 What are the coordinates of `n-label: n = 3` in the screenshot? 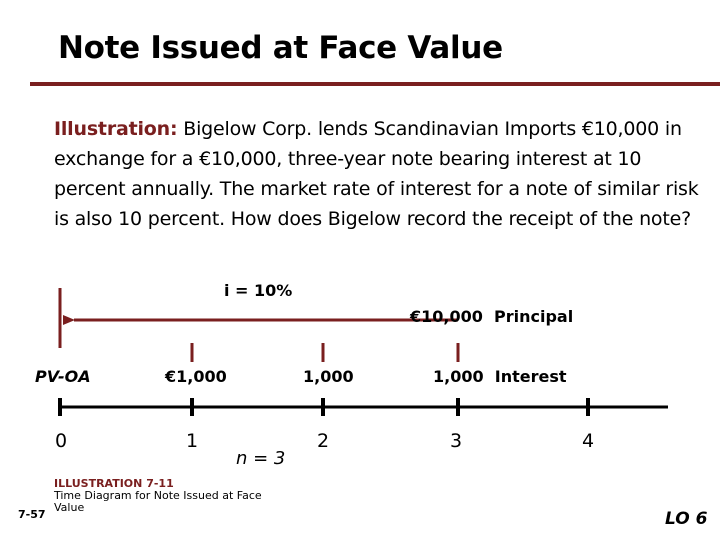 It's located at (261, 458).